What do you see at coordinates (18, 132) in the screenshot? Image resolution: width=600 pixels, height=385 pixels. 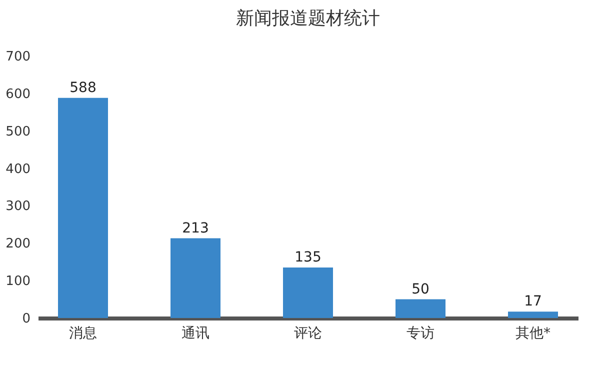 I see `y-tick-label: 500` at bounding box center [18, 132].